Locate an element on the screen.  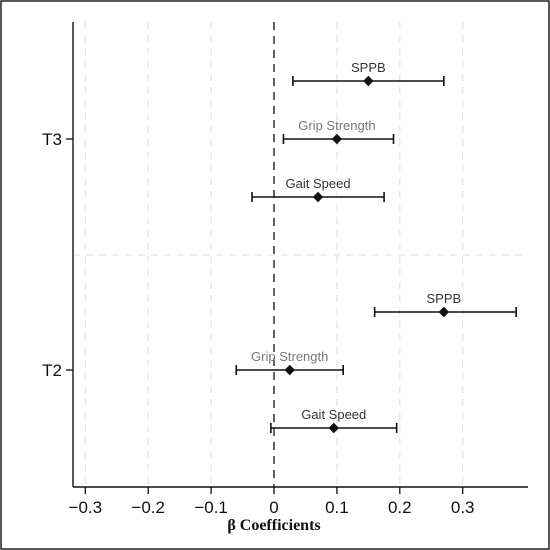
x-tick-label: −0.2 is located at coordinates (148, 507).